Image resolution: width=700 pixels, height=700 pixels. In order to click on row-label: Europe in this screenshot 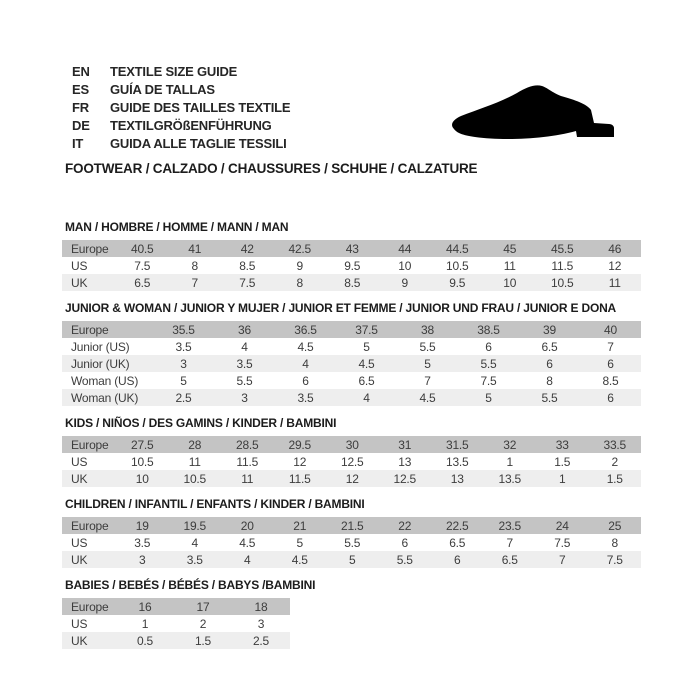, I will do `click(90, 329)`.